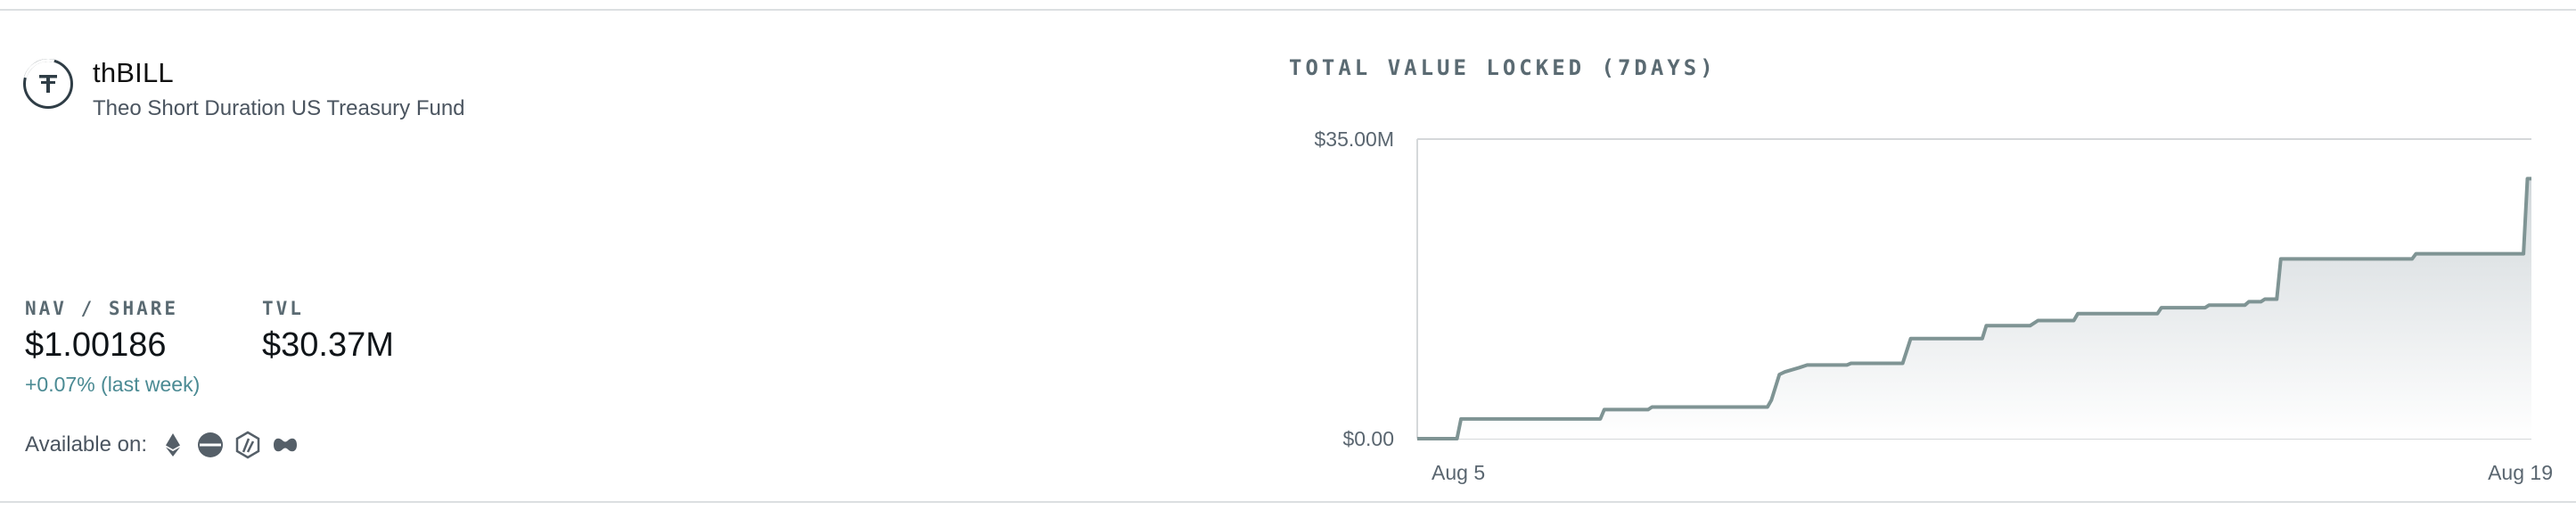 This screenshot has height=510, width=2576. Describe the element at coordinates (248, 445) in the screenshot. I see `arbitrum-icon` at that location.